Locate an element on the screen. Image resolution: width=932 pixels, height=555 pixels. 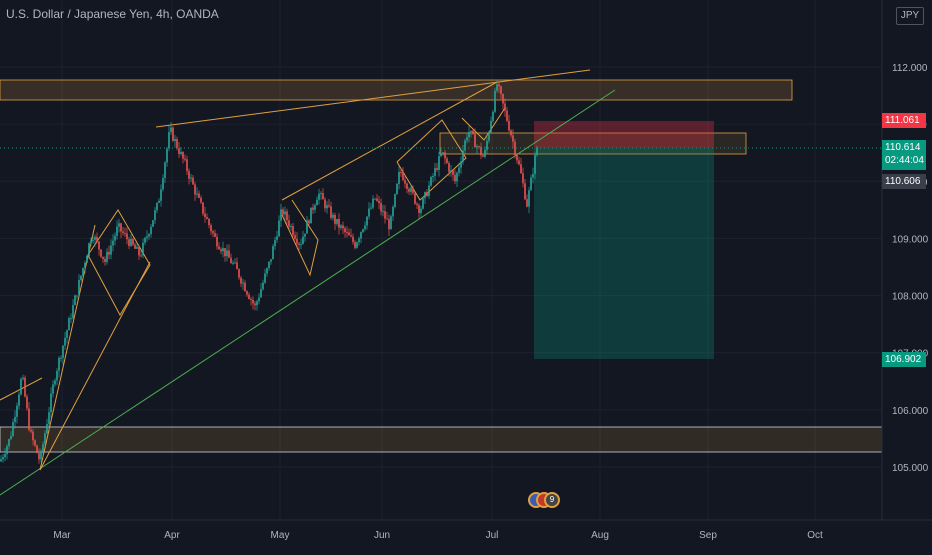
currency-badge: JPY is located at coordinates (910, 16).